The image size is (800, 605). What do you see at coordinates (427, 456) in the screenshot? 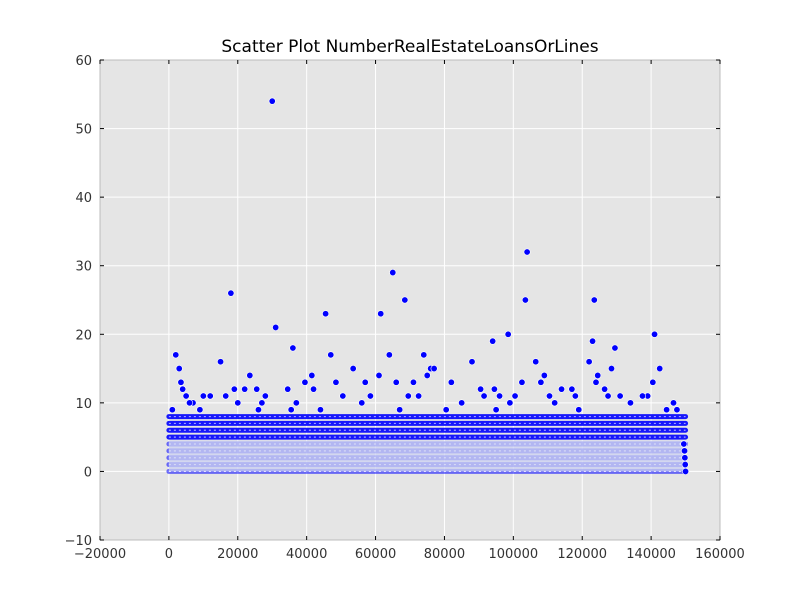
I see `band-fill` at bounding box center [427, 456].